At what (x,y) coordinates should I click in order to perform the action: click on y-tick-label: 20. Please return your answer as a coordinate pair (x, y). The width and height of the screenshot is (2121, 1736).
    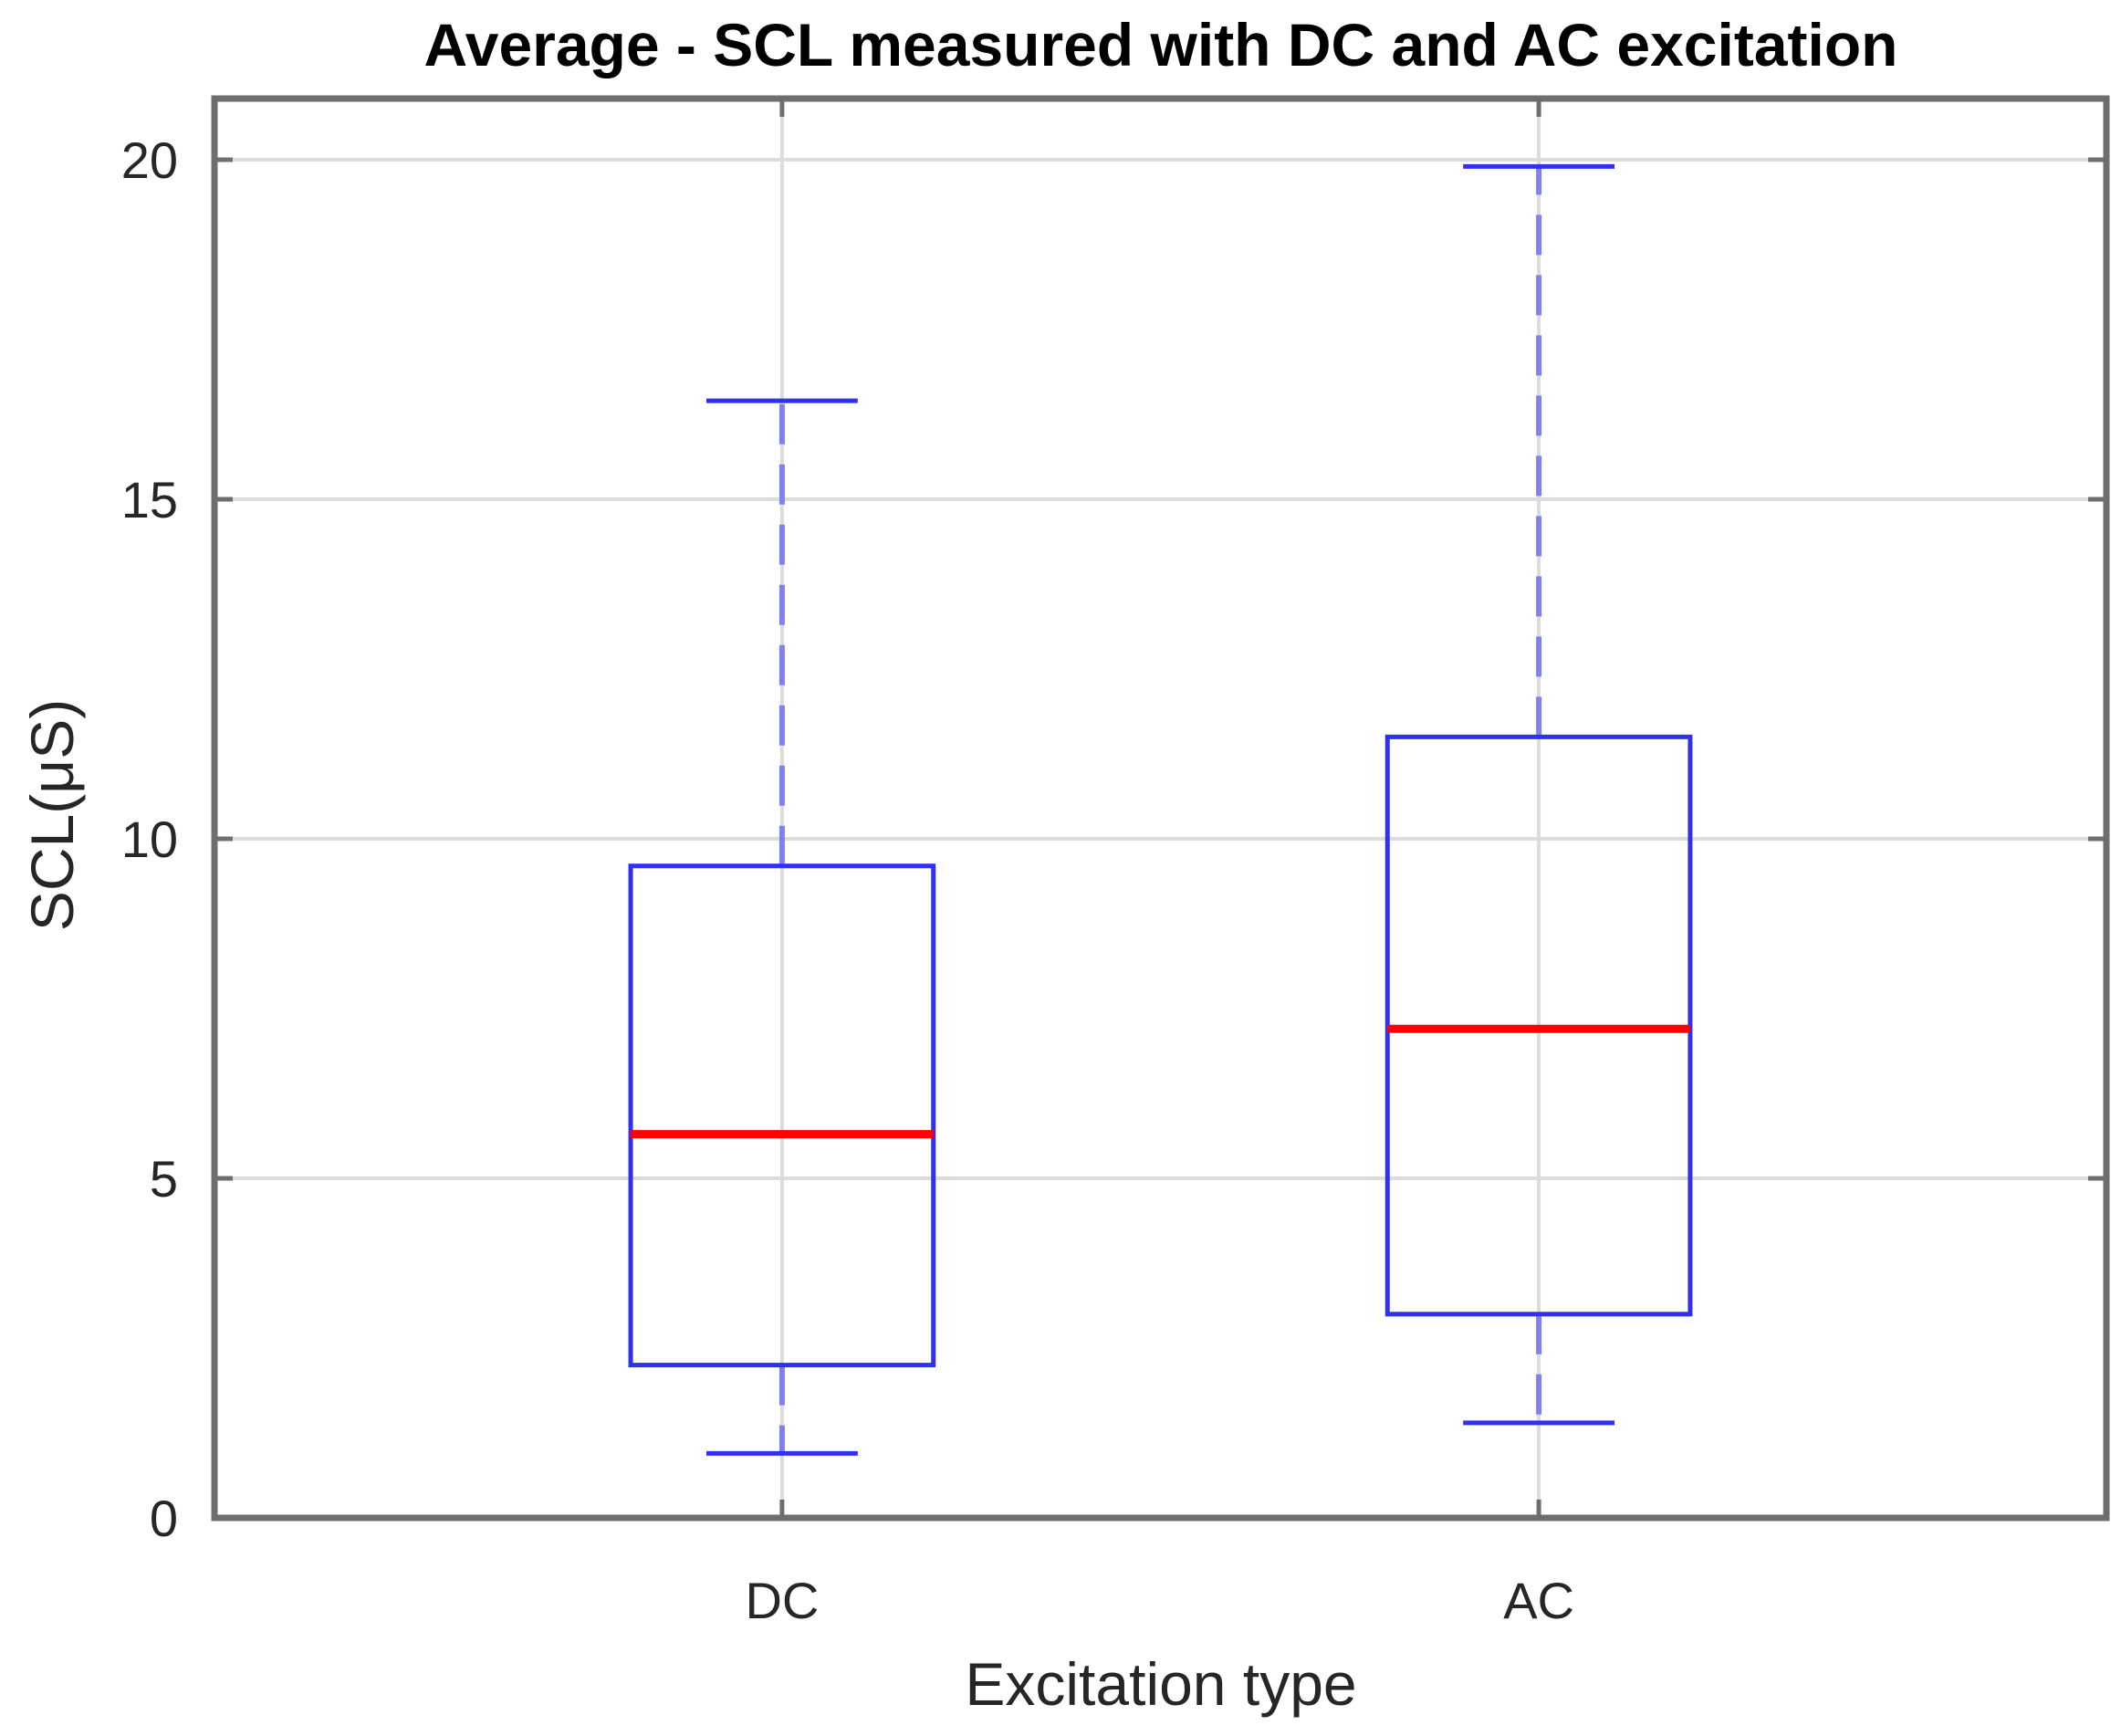
    Looking at the image, I should click on (149, 160).